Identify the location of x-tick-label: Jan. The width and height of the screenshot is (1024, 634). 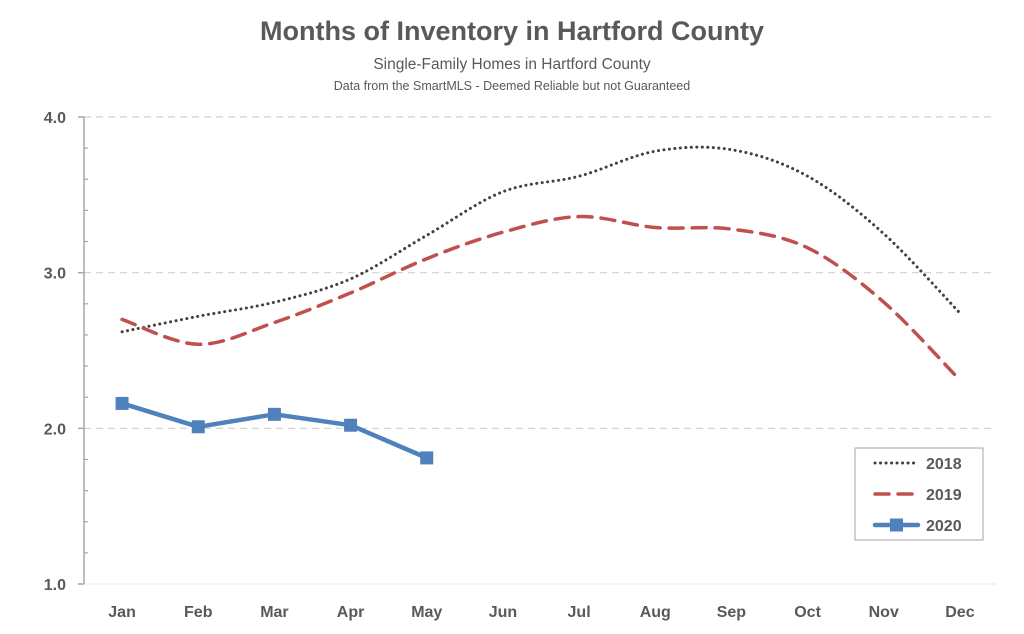
(122, 612).